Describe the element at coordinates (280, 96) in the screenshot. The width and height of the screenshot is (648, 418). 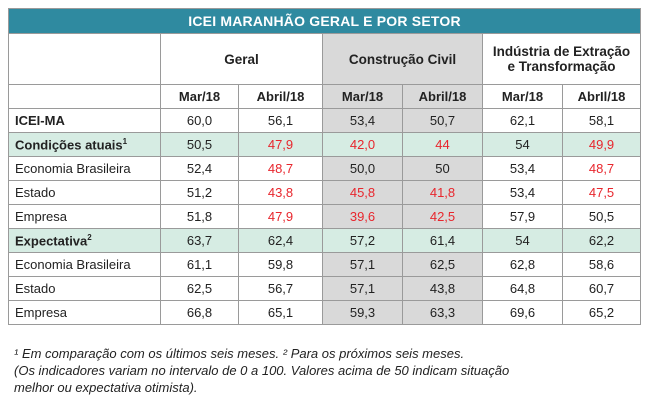
I see `subheader: Abril/18` at that location.